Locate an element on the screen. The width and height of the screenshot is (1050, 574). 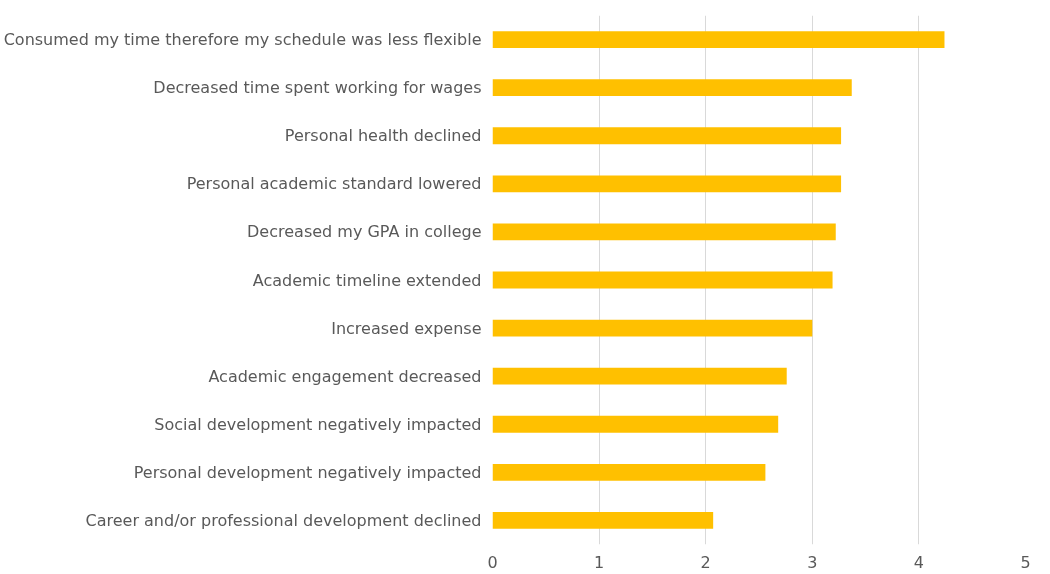
x-tick-label: 4 is located at coordinates (918, 562).